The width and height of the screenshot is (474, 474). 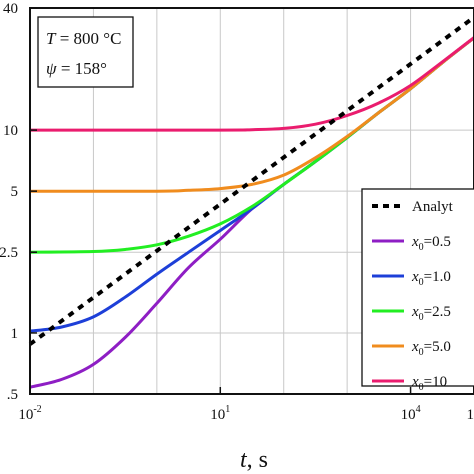 I want to click on y-tick-label: 40, so click(x=10, y=9).